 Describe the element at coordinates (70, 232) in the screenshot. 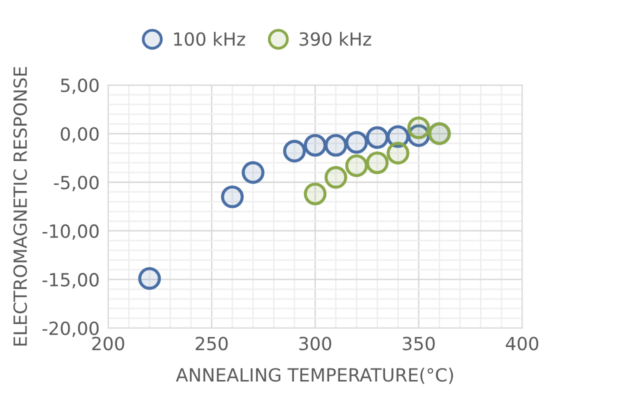

I see `y-tick-label: -10,00` at that location.